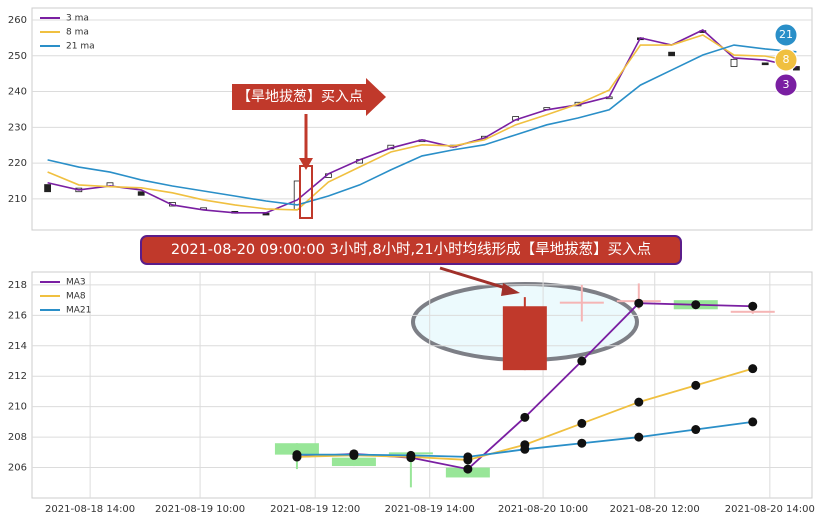  Describe the element at coordinates (17, 376) in the screenshot. I see `y-tick-label: 212` at that location.